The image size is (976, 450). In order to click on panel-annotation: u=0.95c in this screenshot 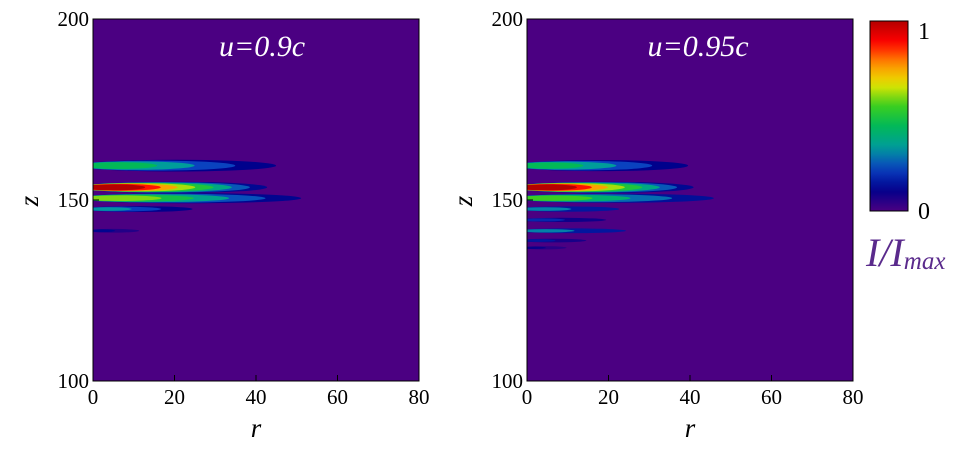, I will do `click(697, 46)`.